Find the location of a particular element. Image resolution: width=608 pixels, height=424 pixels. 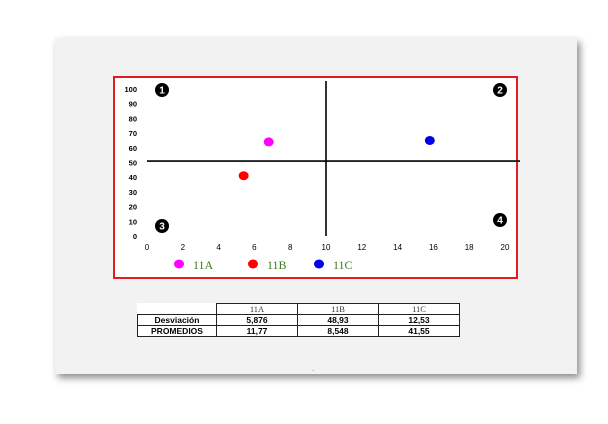

quadrant-label: 3 is located at coordinates (162, 227).